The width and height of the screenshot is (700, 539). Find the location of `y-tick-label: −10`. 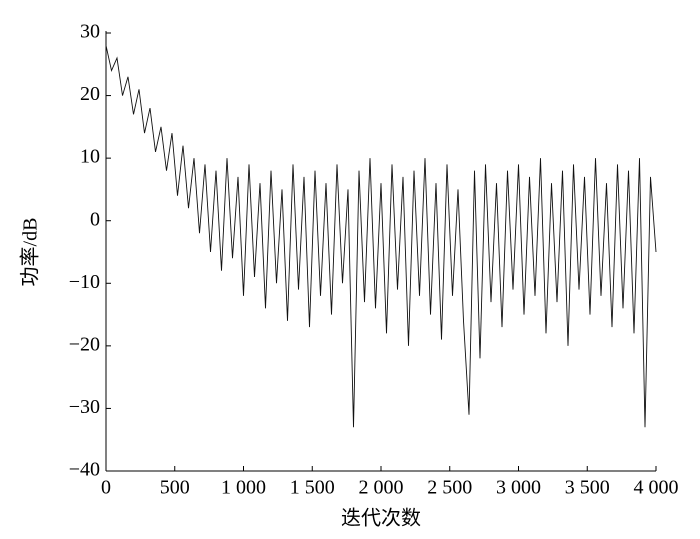

y-tick-label: −10 is located at coordinates (84, 282).